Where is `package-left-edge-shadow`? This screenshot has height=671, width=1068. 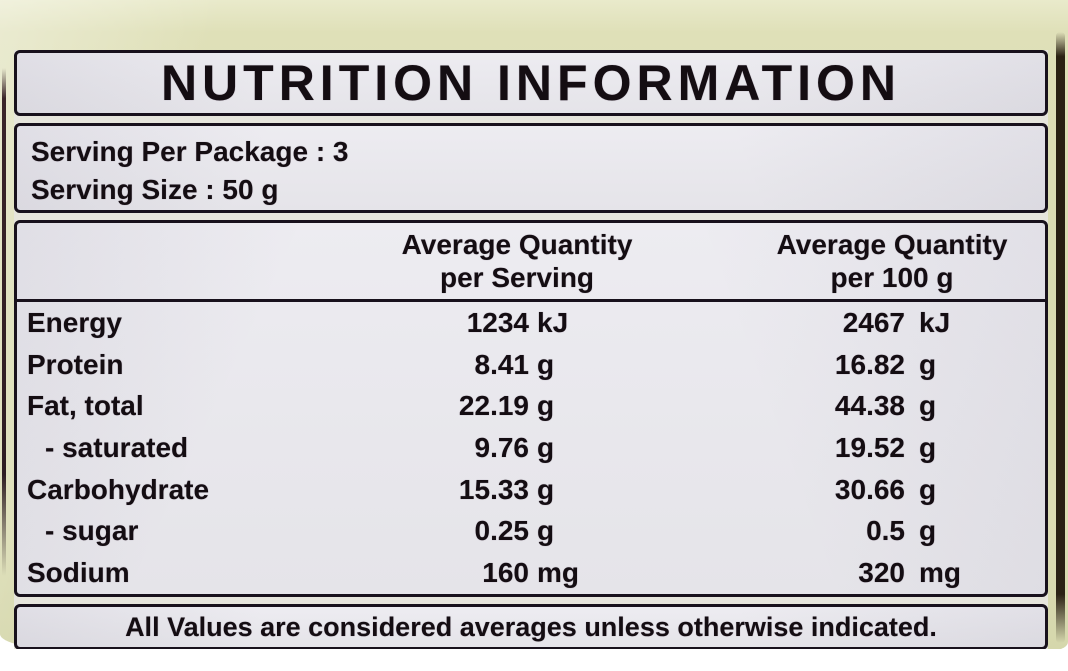 package-left-edge-shadow is located at coordinates (4, 322).